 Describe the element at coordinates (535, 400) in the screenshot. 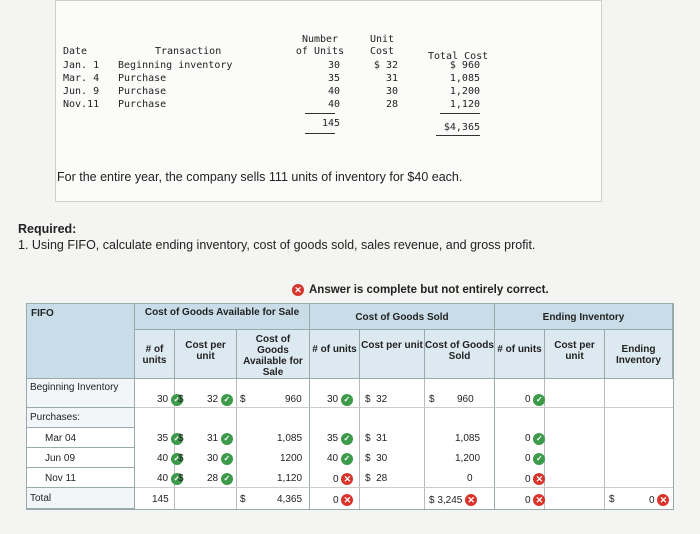

I see `beg-end-units: 0 ✓` at that location.